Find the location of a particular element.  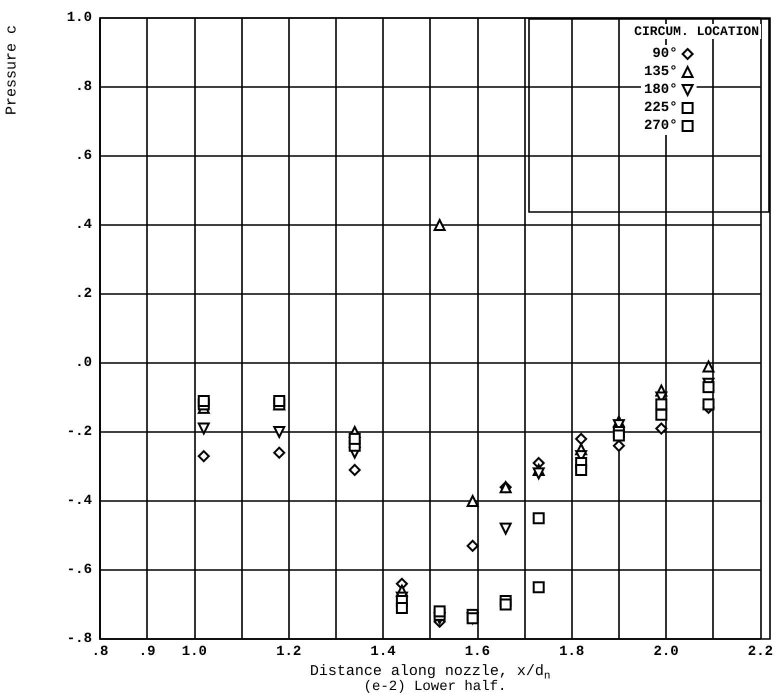

y-tick-label: .0 is located at coordinates (83, 363).